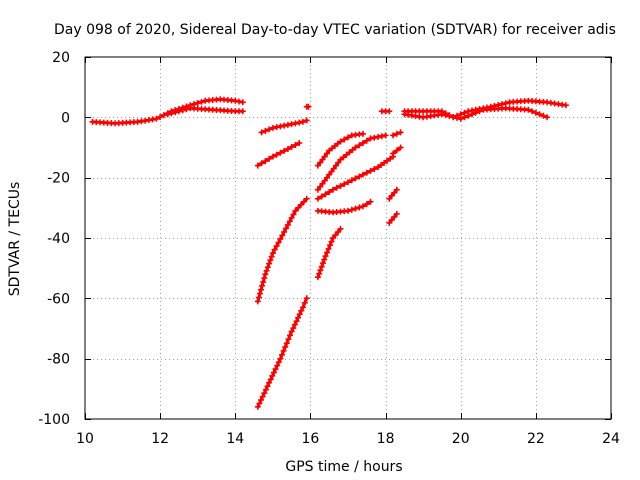 The height and width of the screenshot is (480, 640). What do you see at coordinates (461, 439) in the screenshot?
I see `x-tick-label: 20` at bounding box center [461, 439].